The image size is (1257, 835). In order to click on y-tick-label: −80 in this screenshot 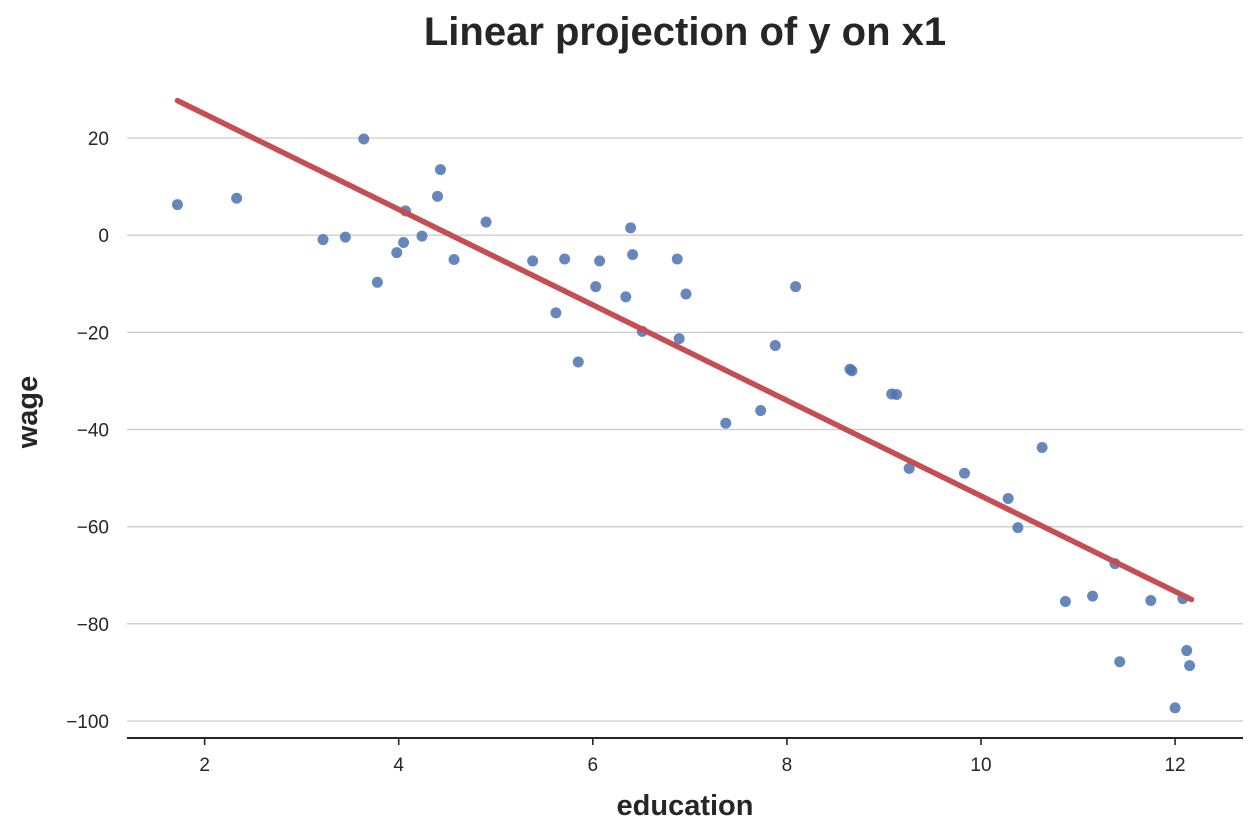, I will do `click(93, 625)`.